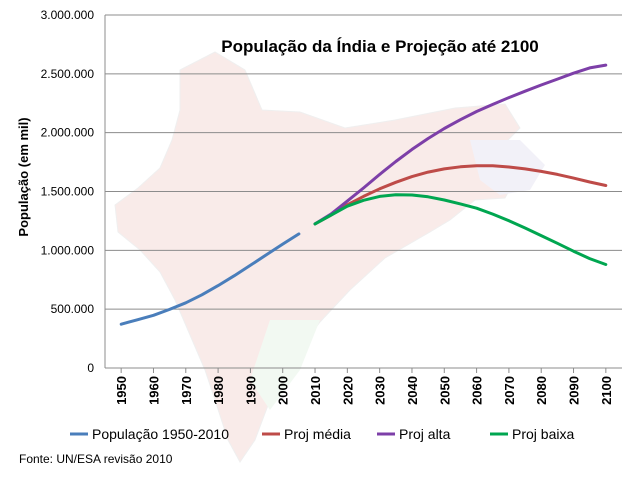  Describe the element at coordinates (250, 390) in the screenshot. I see `x-tick-label: 1990` at that location.